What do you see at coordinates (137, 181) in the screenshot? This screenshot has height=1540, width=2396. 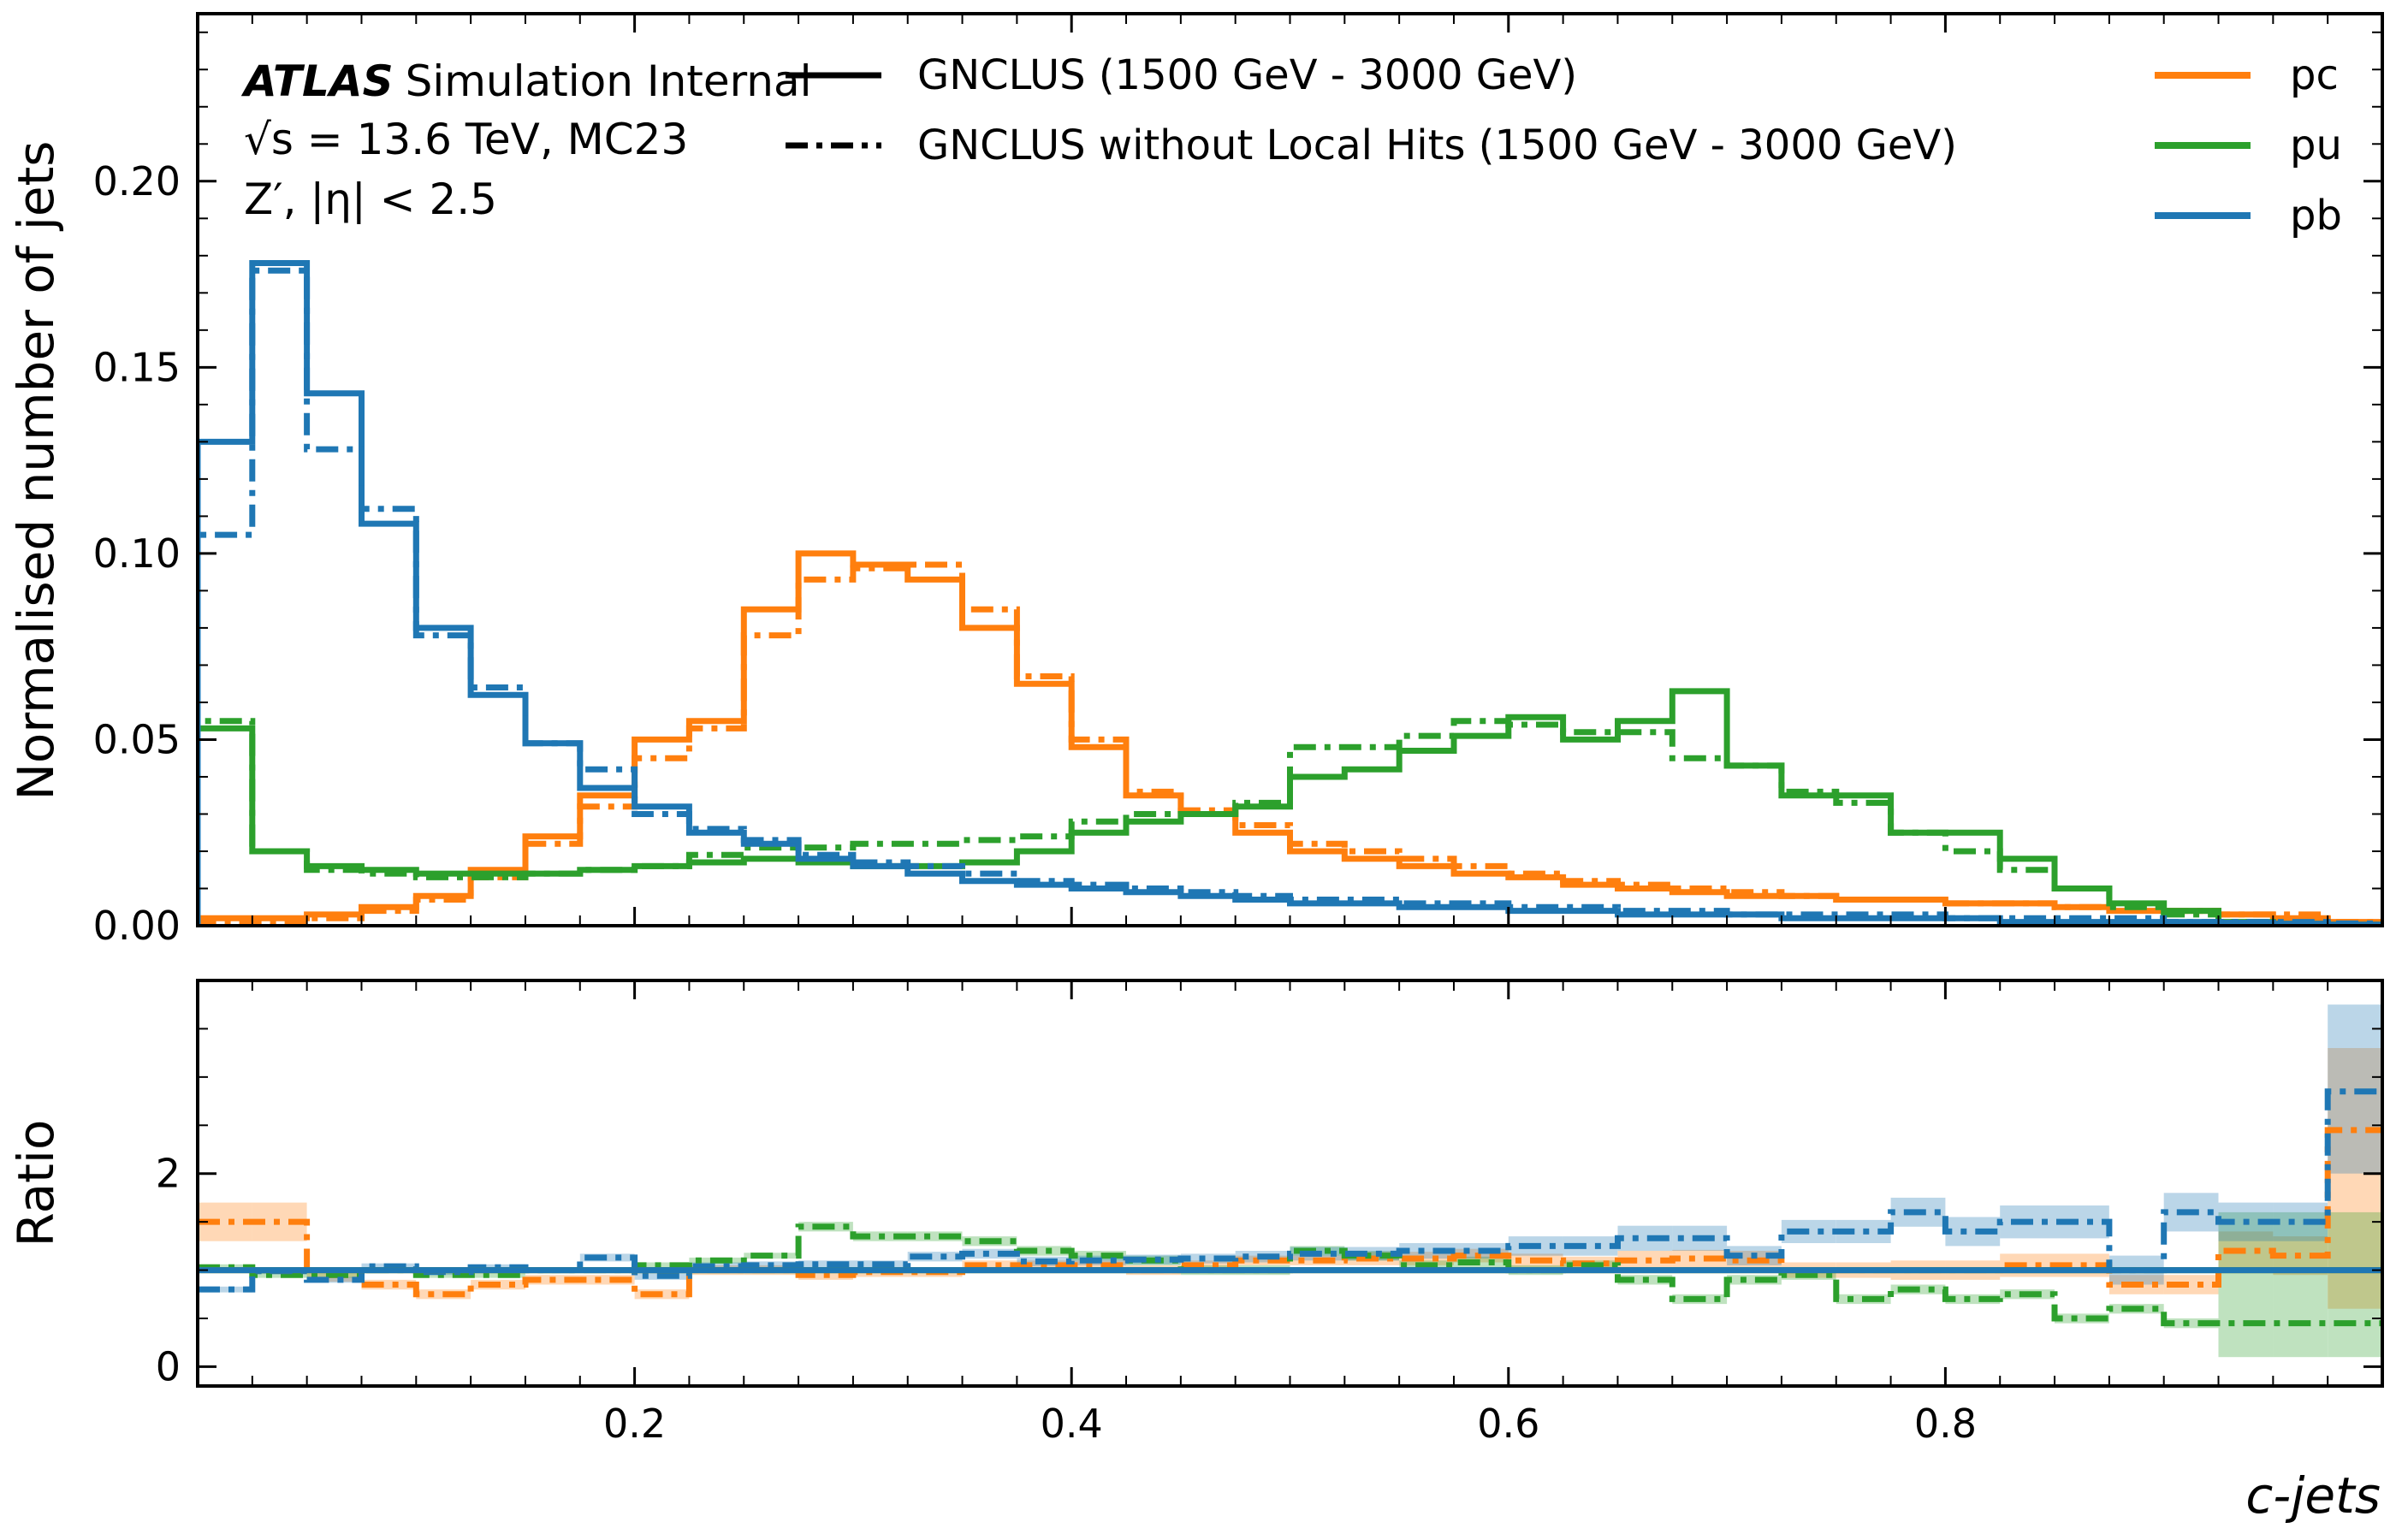 I see `y-tick-label: 0.20` at bounding box center [137, 181].